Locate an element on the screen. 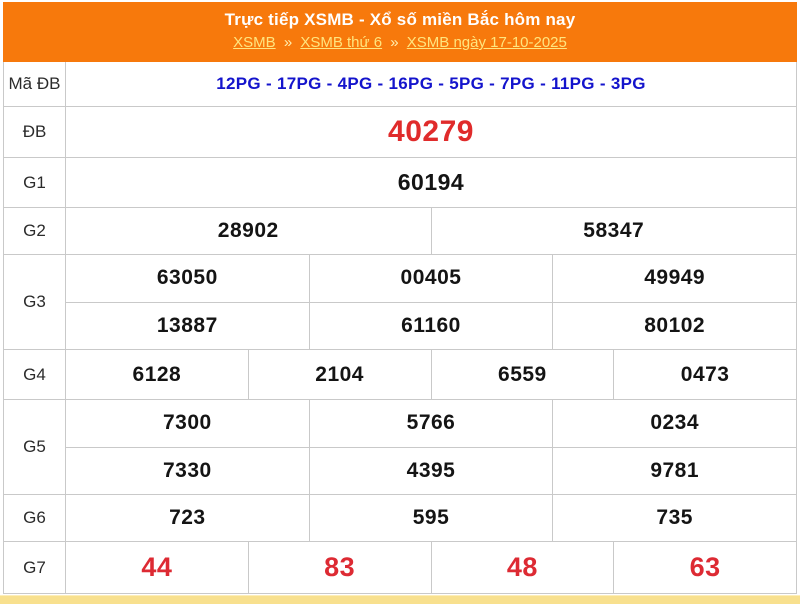 The image size is (800, 604). row-g7: G7 44 83 48 63 is located at coordinates (400, 567).